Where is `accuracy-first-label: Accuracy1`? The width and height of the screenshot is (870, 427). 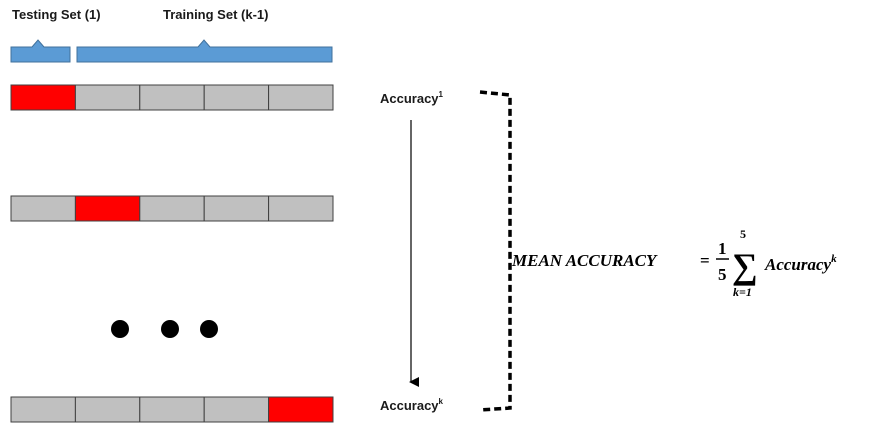 accuracy-first-label: Accuracy1 is located at coordinates (412, 98).